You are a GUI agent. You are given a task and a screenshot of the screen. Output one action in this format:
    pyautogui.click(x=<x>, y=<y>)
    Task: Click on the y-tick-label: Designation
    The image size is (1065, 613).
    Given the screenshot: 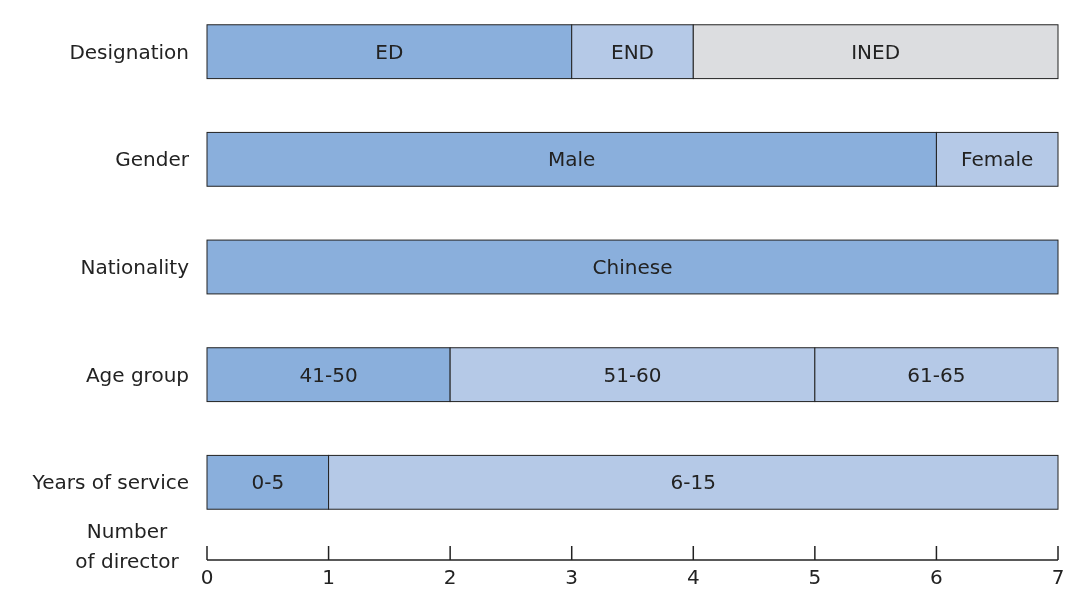 What is the action you would take?
    pyautogui.click(x=129, y=51)
    